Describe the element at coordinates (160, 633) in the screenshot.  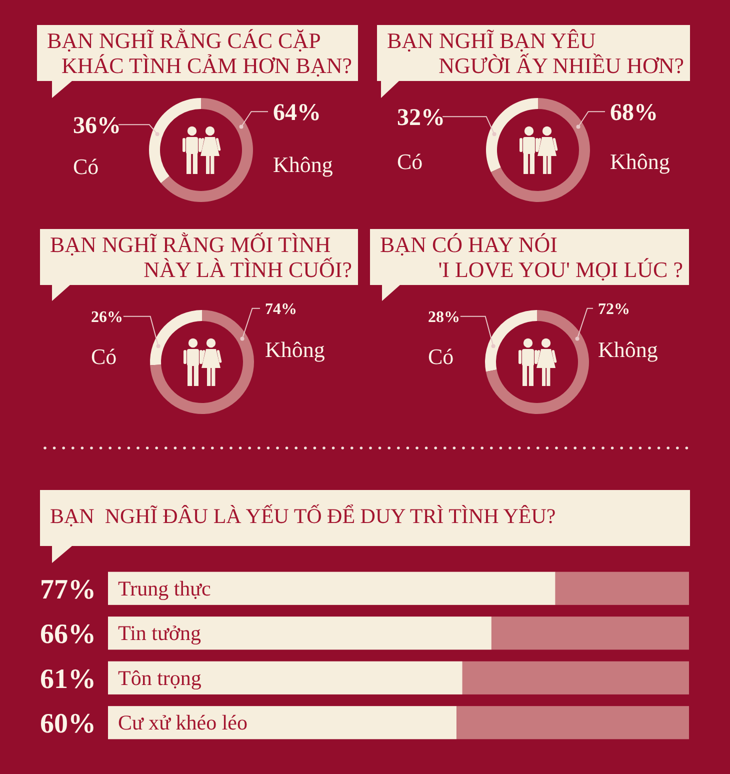
I see `y-tick-label: Tin tưởng` at that location.